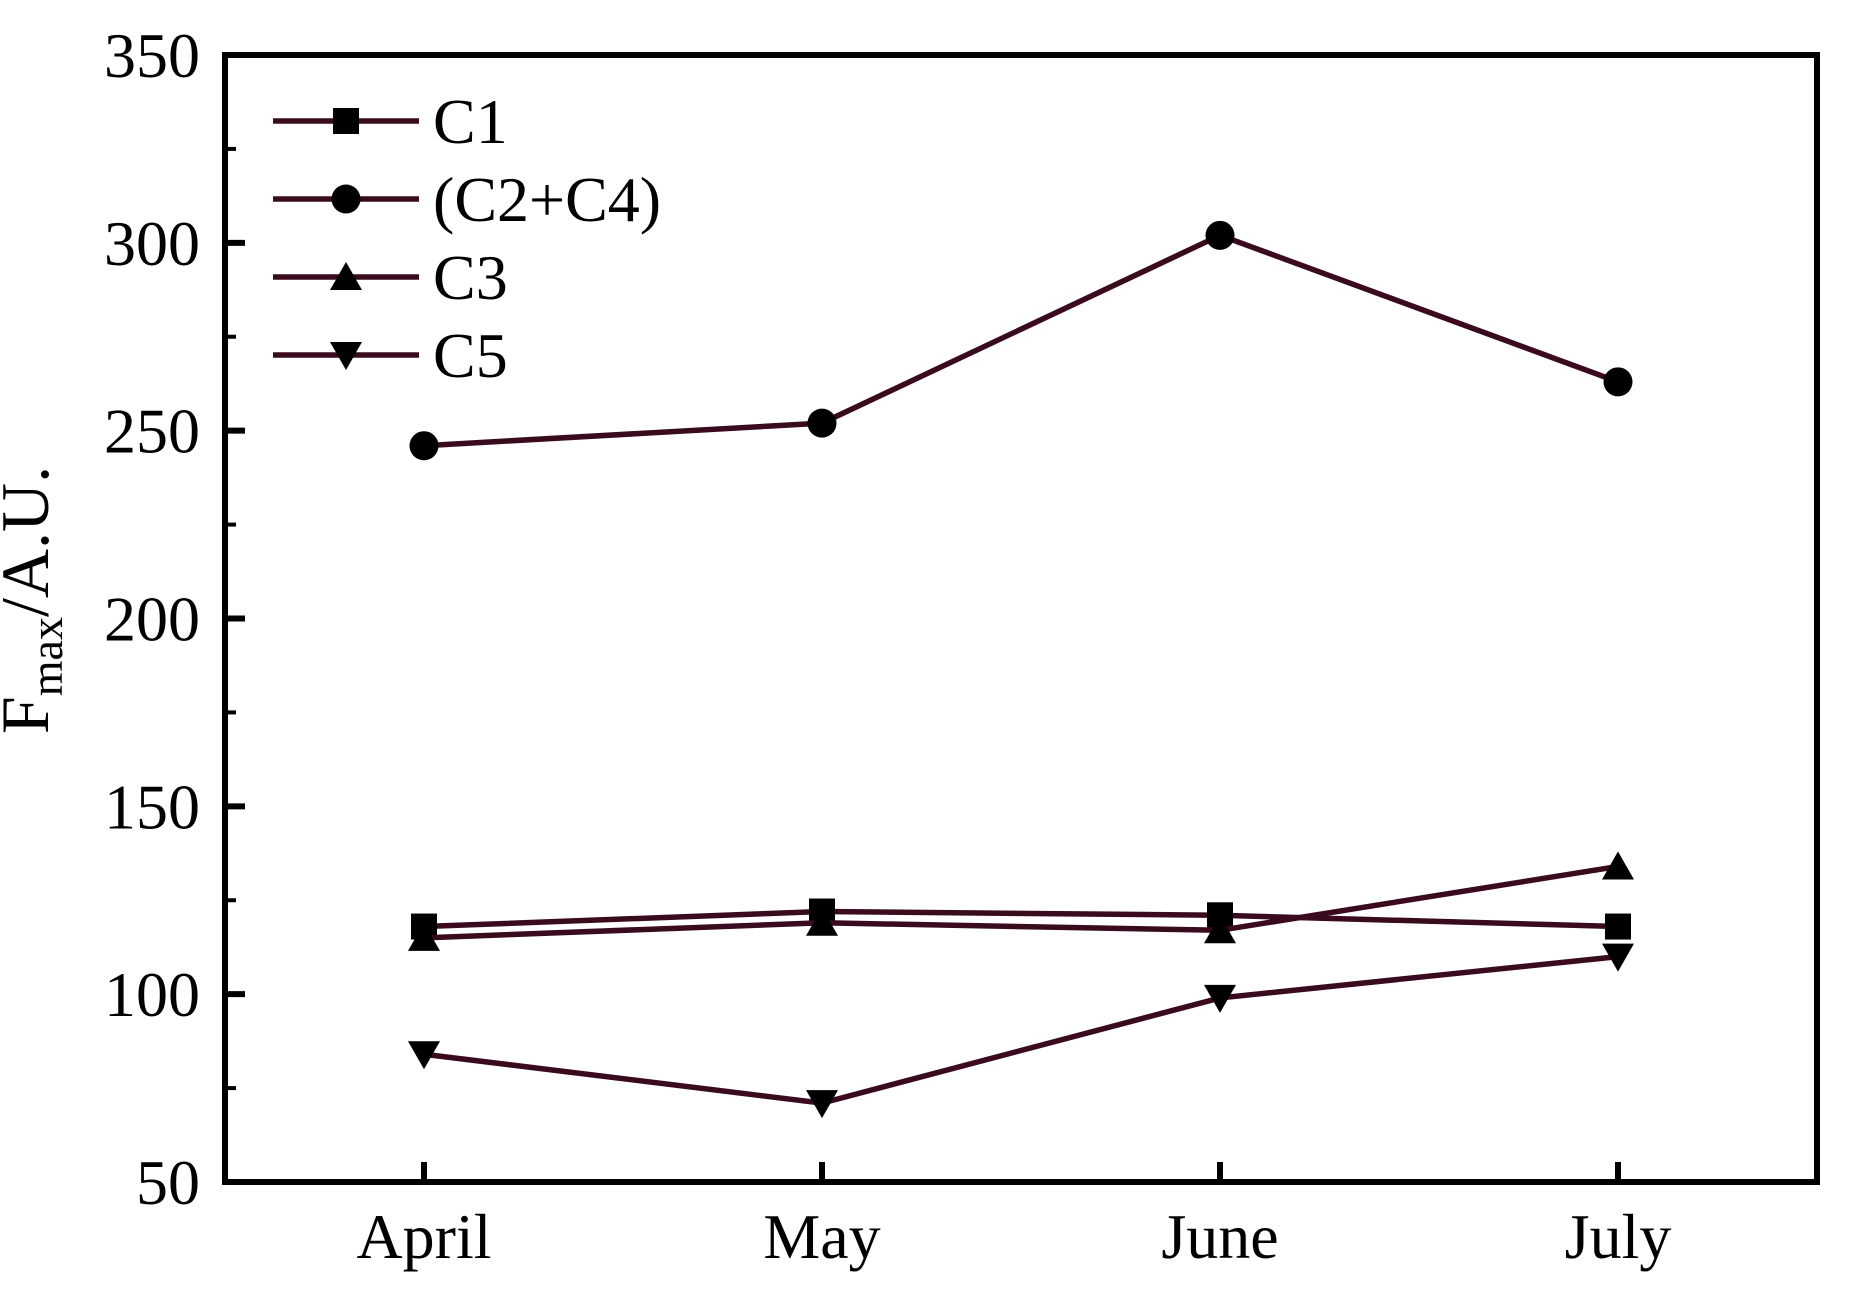 This screenshot has height=1299, width=1850. Describe the element at coordinates (390, 121) in the screenshot. I see `legend-item: C1` at that location.